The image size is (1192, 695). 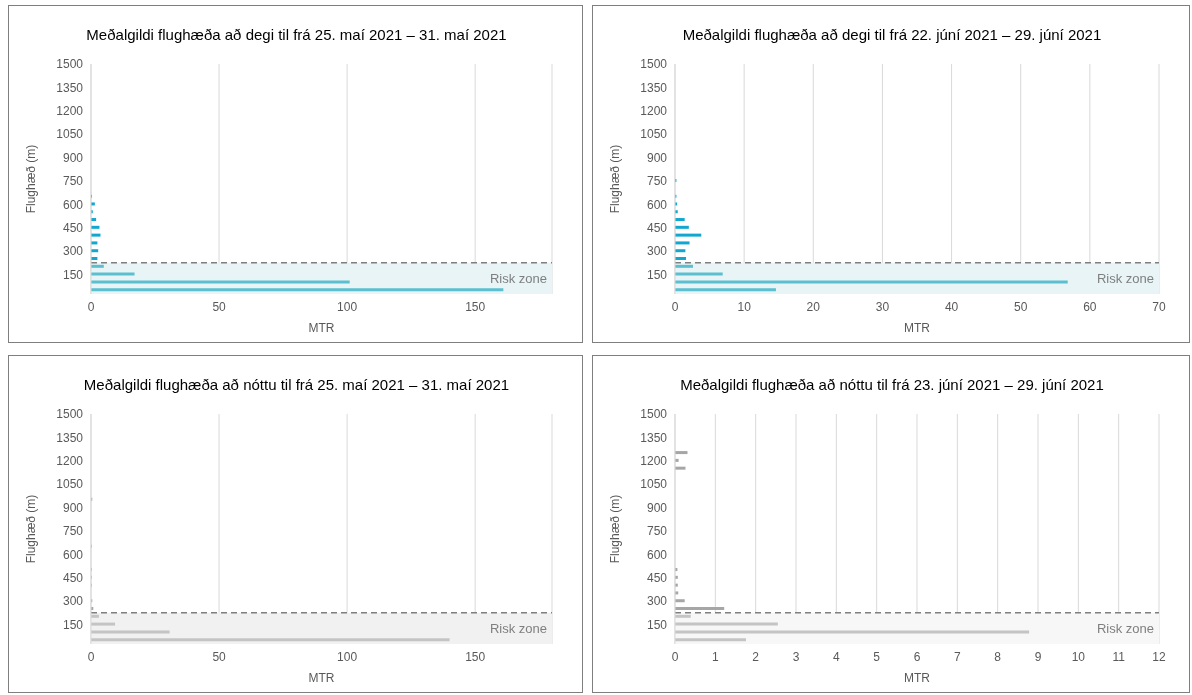 What do you see at coordinates (1119, 656) in the screenshot?
I see `x-tick-label: 11` at bounding box center [1119, 656].